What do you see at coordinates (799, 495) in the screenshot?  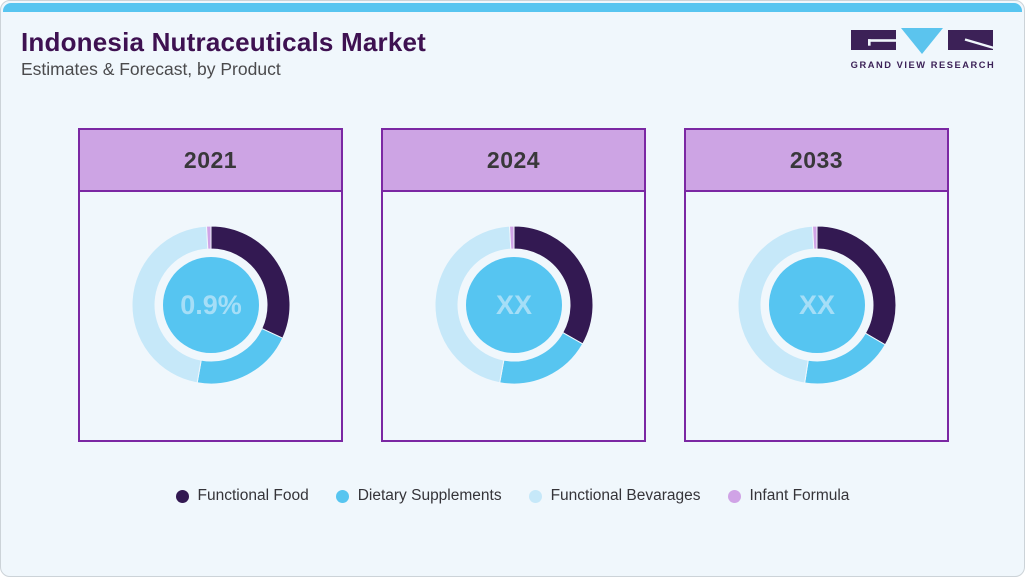 I see `legend-label: Infant Formula` at bounding box center [799, 495].